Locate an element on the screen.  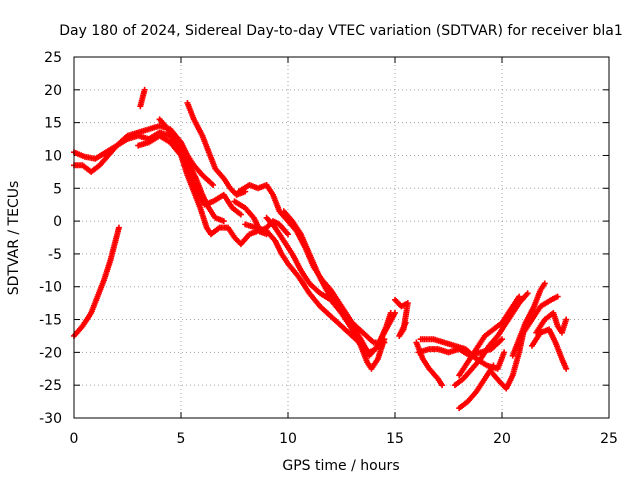
y-tick-label: 10 is located at coordinates (53, 156).